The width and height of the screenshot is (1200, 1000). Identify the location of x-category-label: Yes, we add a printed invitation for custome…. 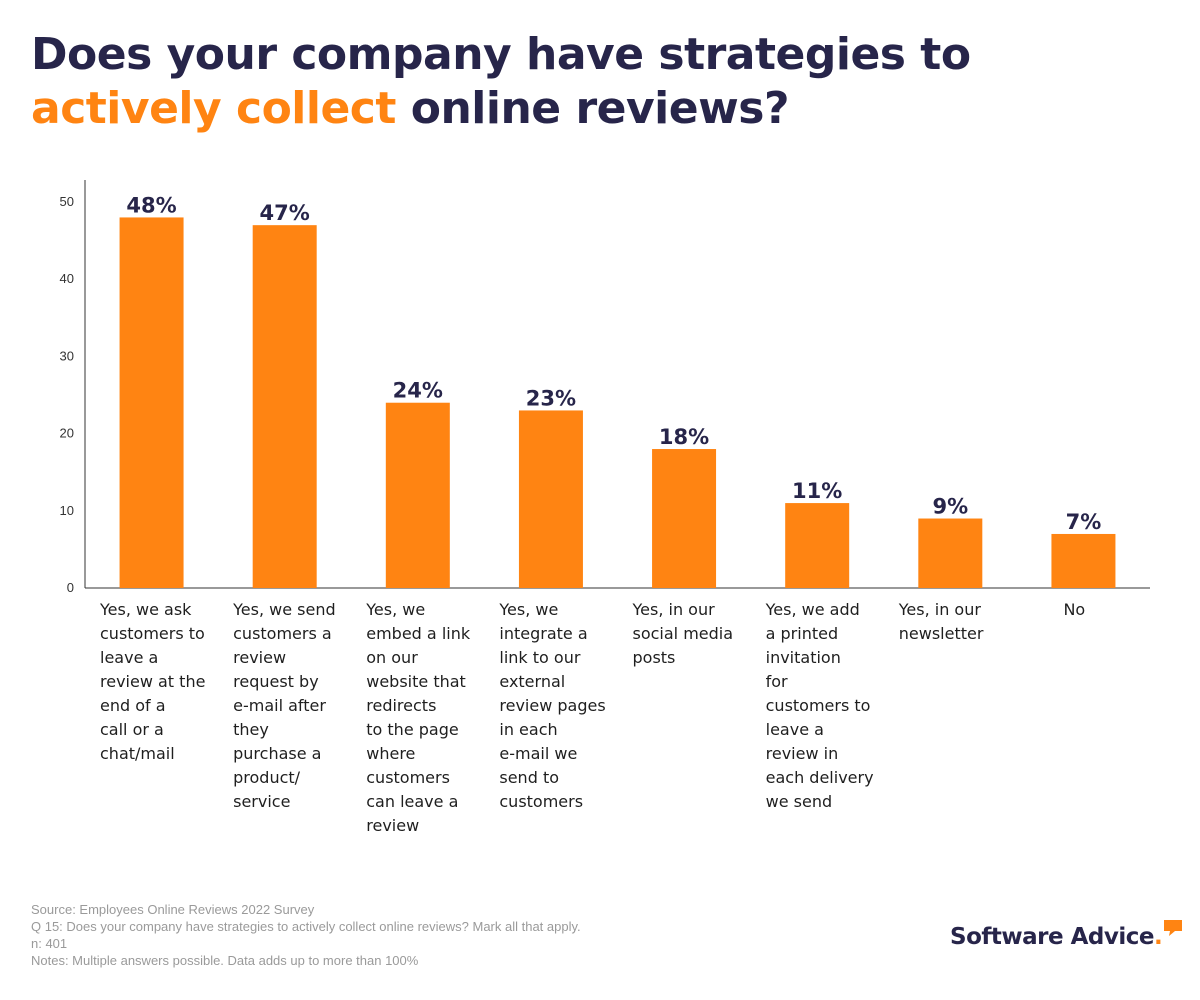
(824, 706).